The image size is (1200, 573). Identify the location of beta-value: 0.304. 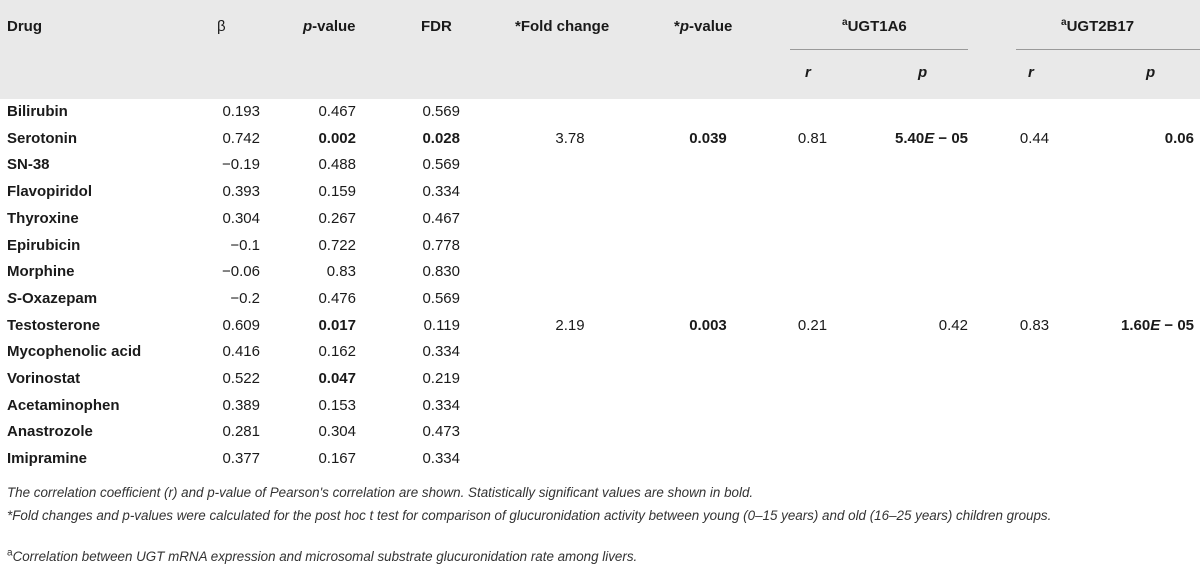
(241, 218).